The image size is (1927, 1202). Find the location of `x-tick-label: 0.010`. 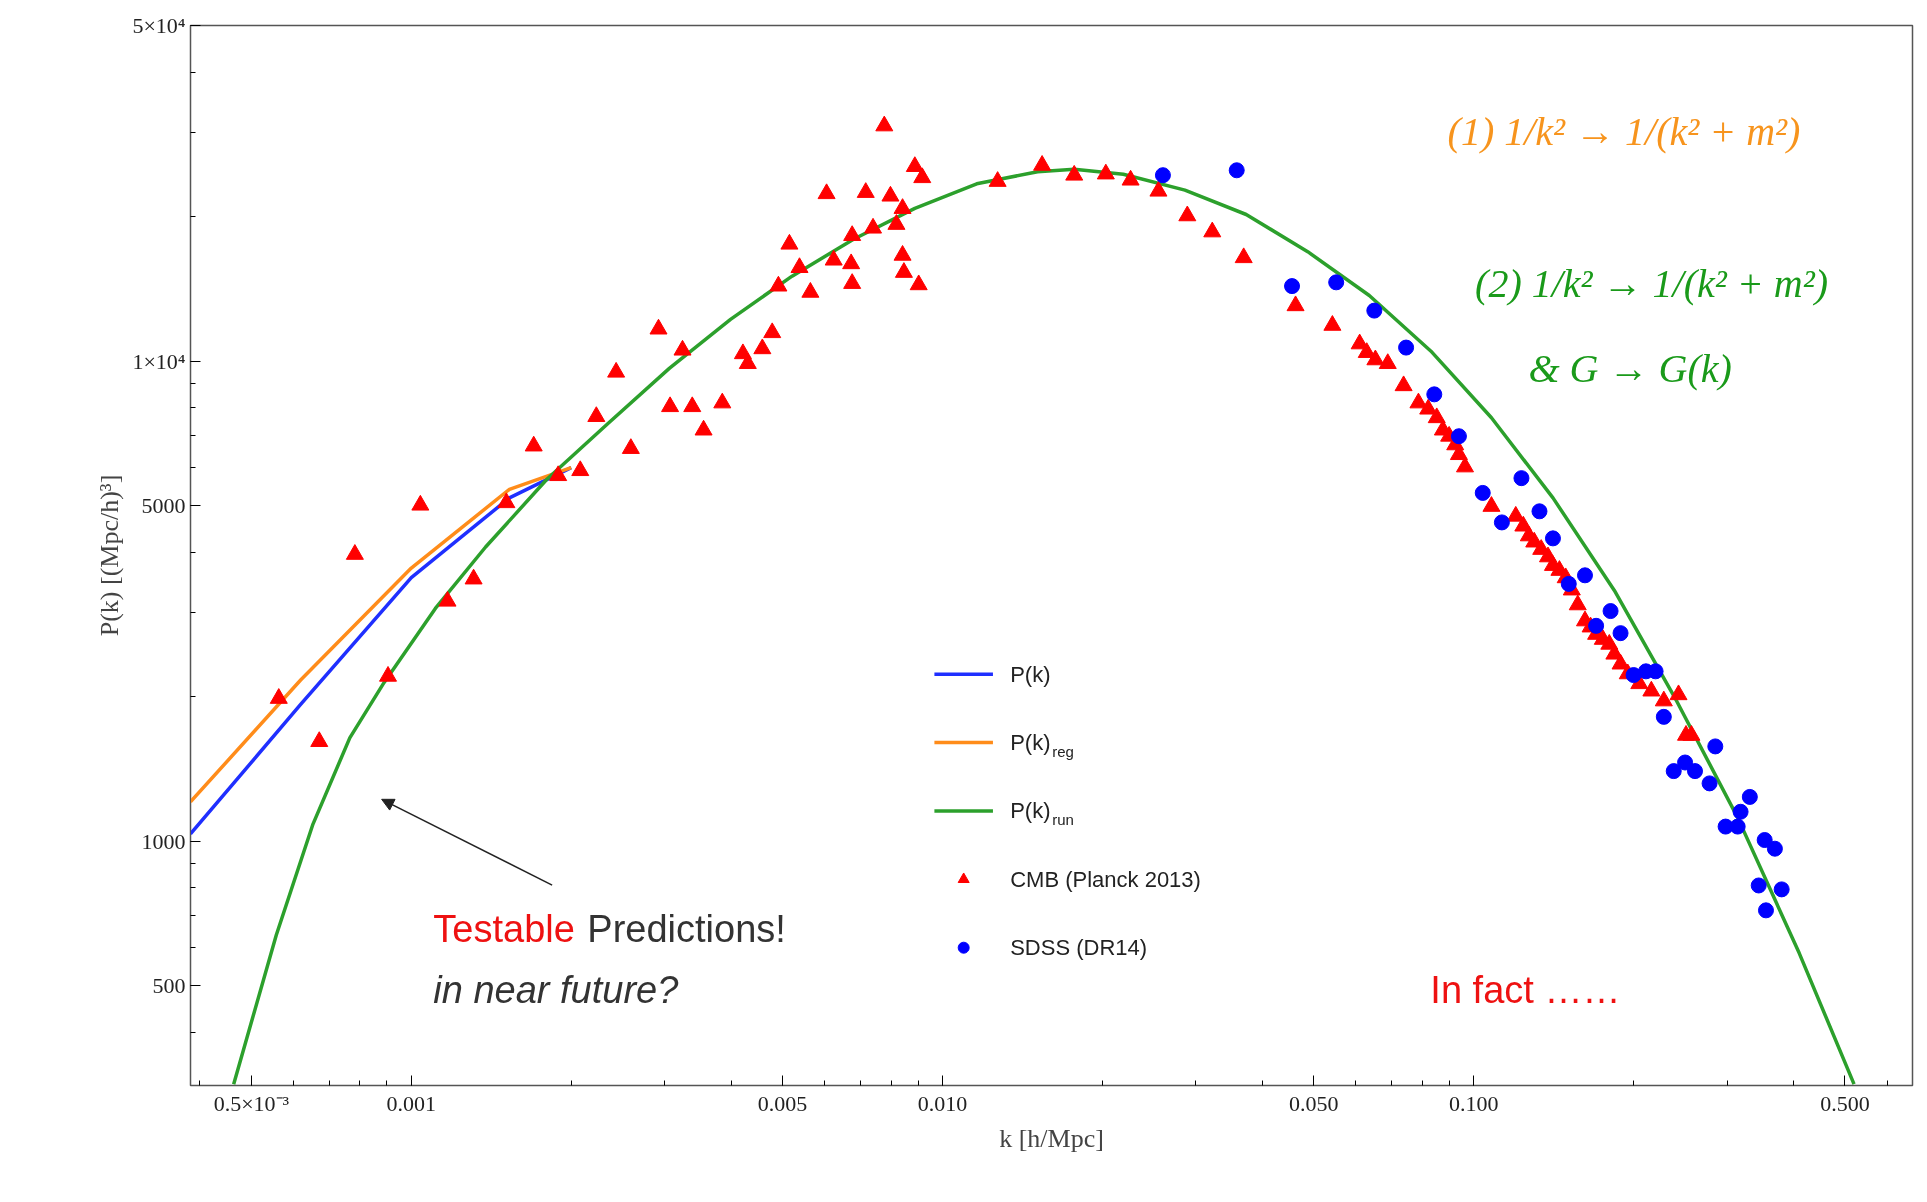

x-tick-label: 0.010 is located at coordinates (942, 1103).